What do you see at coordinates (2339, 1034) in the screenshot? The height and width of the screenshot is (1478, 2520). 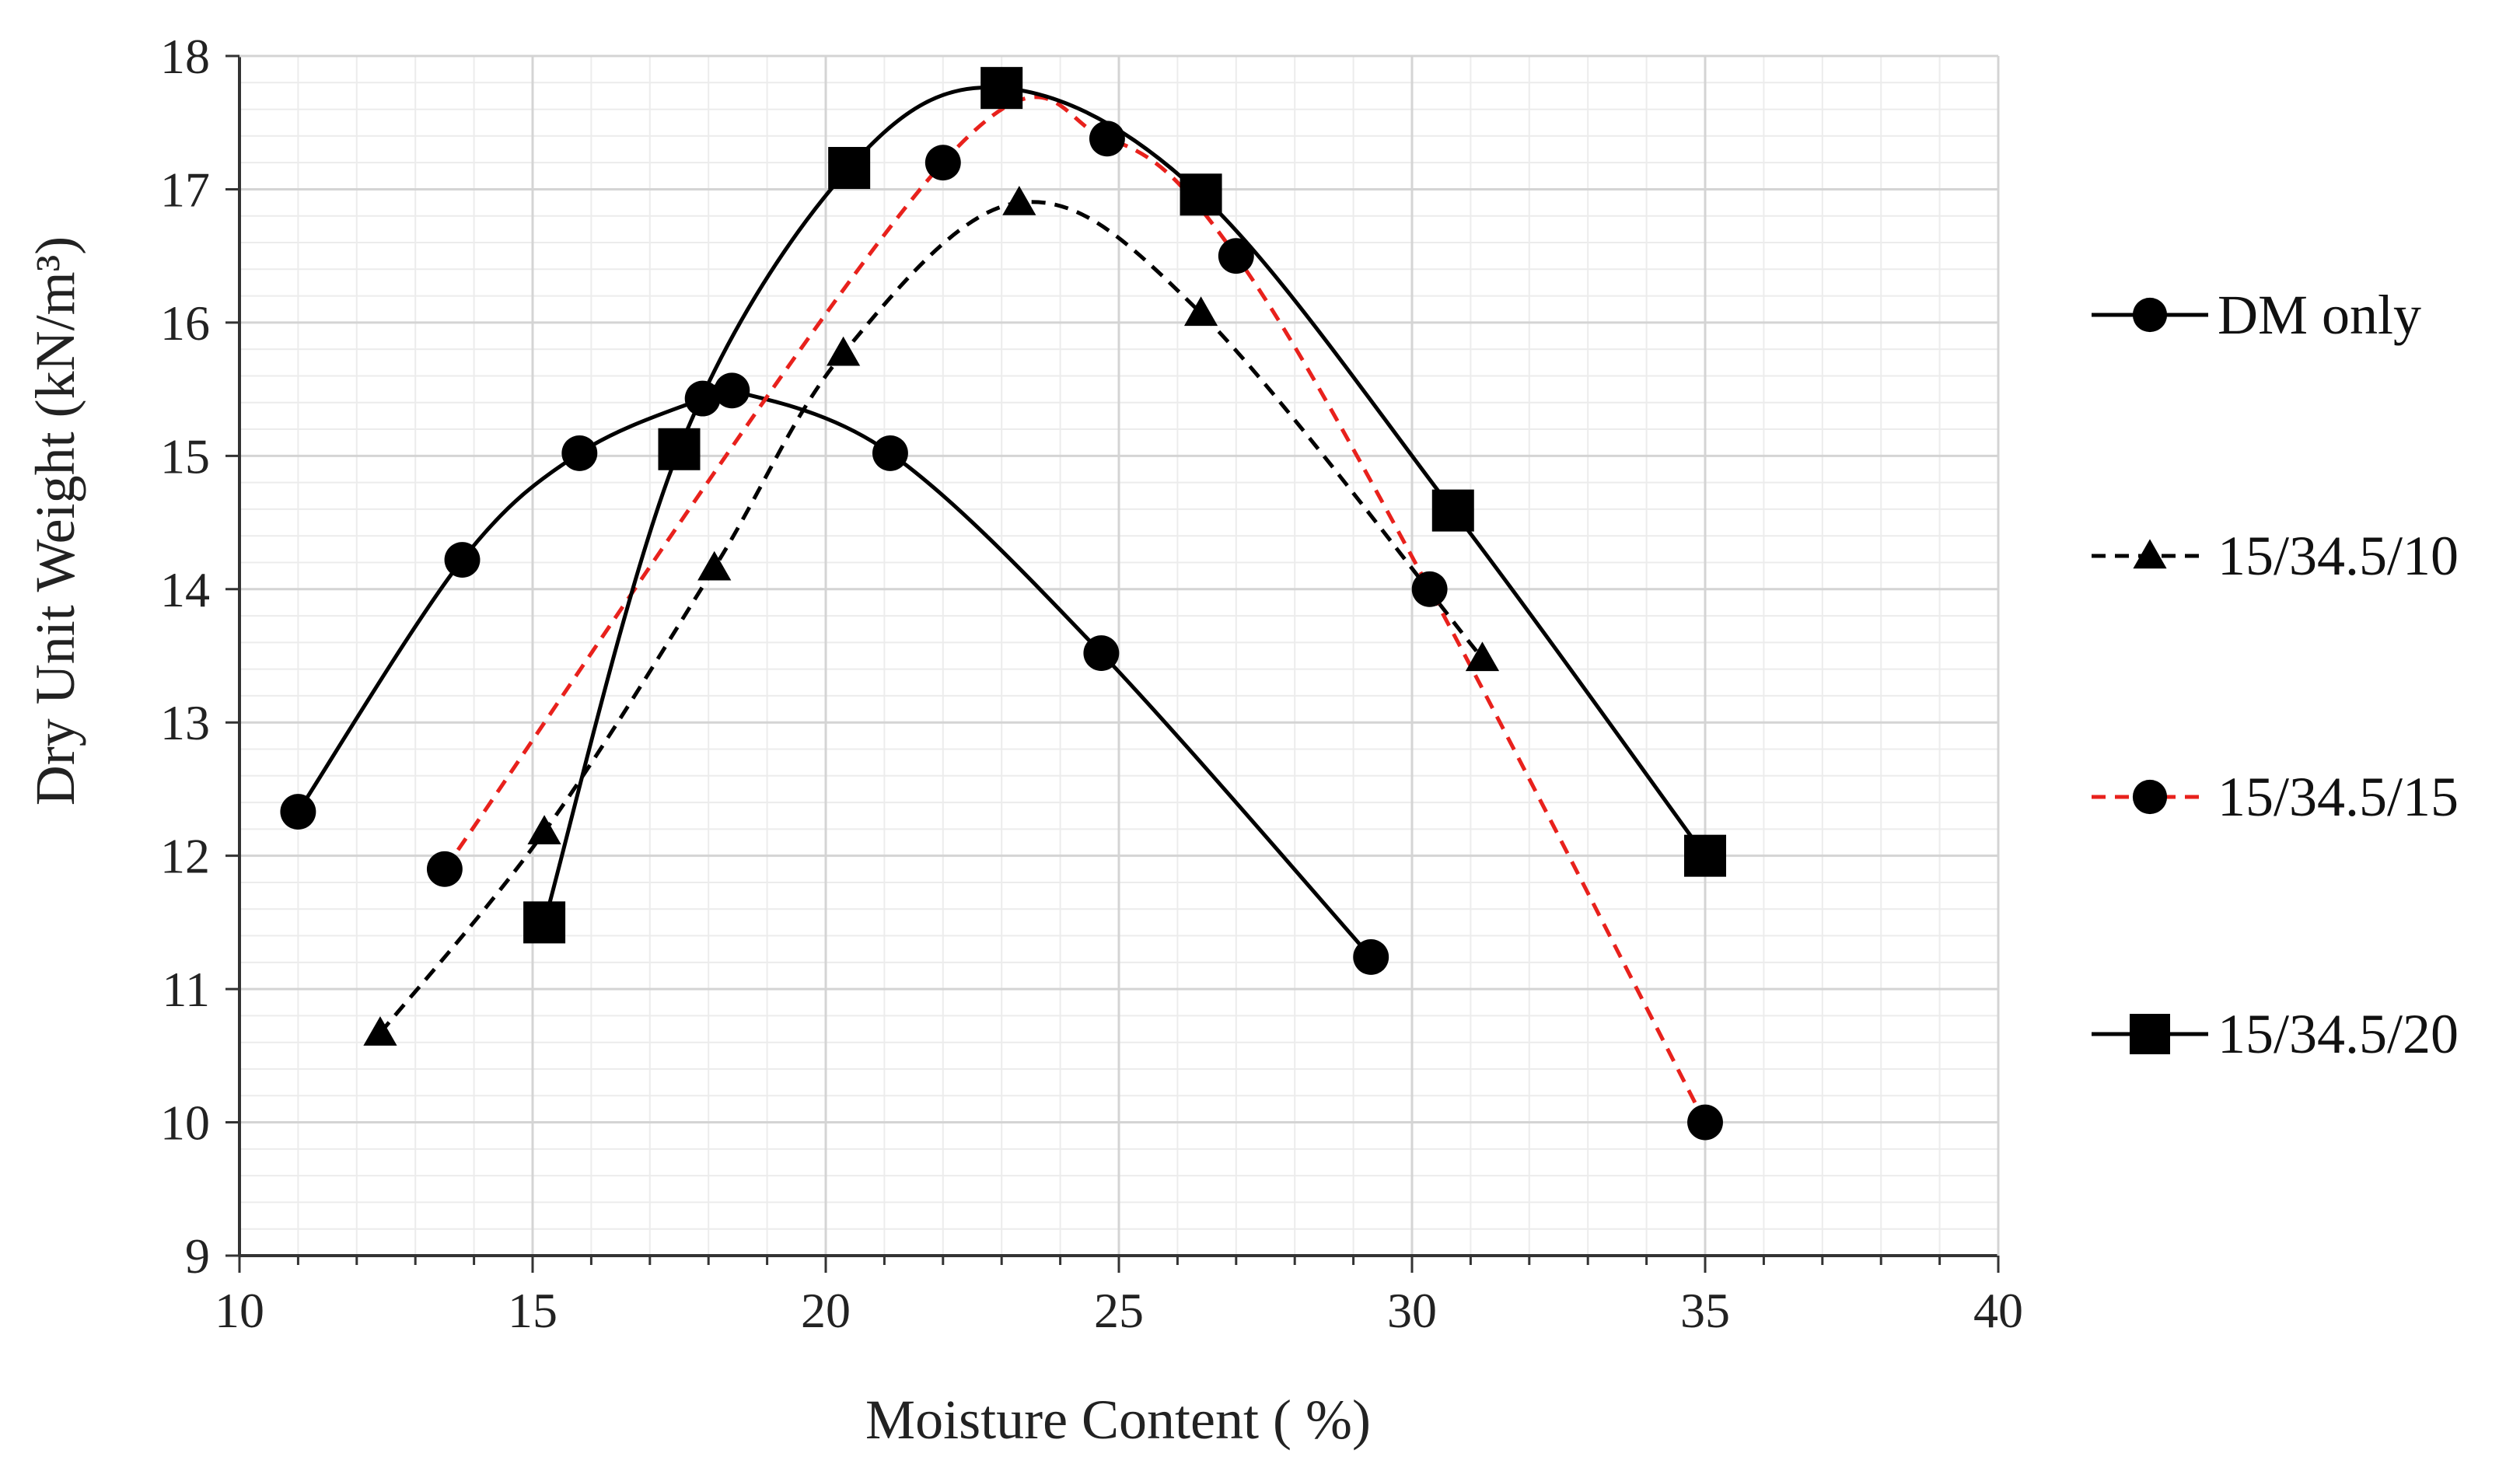 I see `legend-label-4: 15/34.5/20` at bounding box center [2339, 1034].